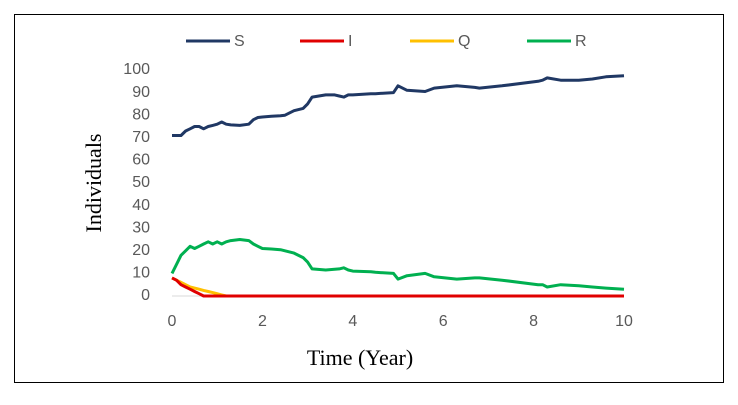 The height and width of the screenshot is (405, 738). Describe the element at coordinates (141, 92) in the screenshot. I see `y-tick-label: 90` at that location.